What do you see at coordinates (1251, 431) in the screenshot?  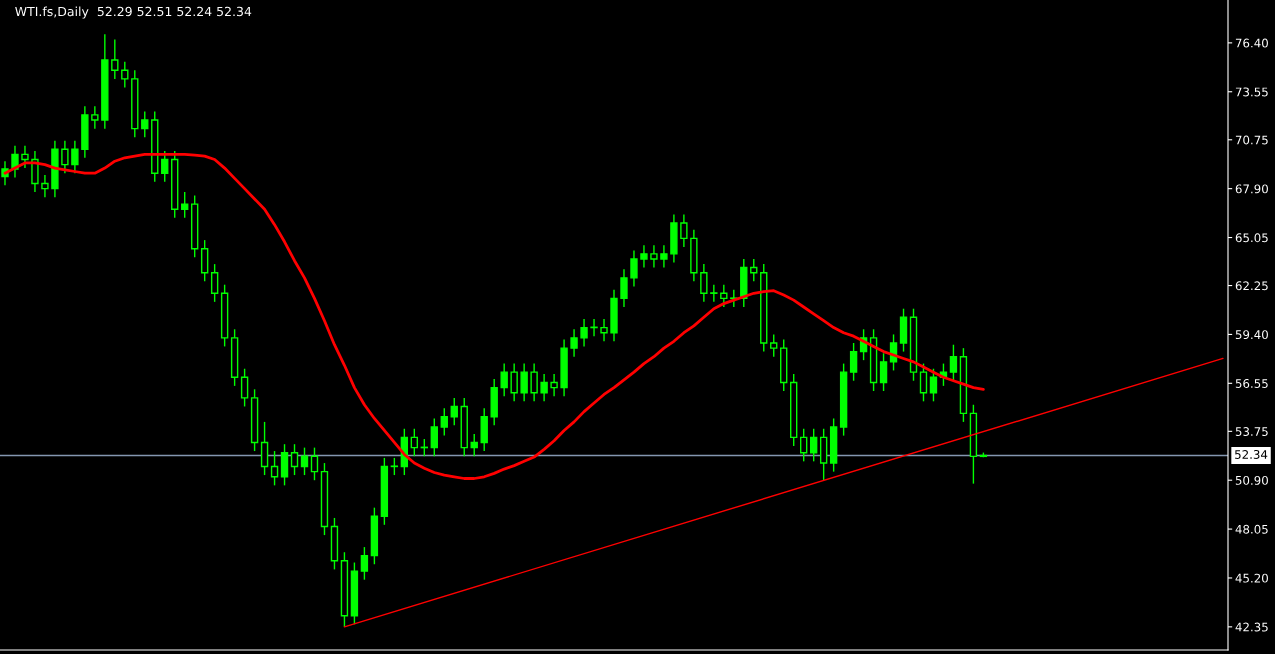 I see `y-tick-label: 53.75` at bounding box center [1251, 431].